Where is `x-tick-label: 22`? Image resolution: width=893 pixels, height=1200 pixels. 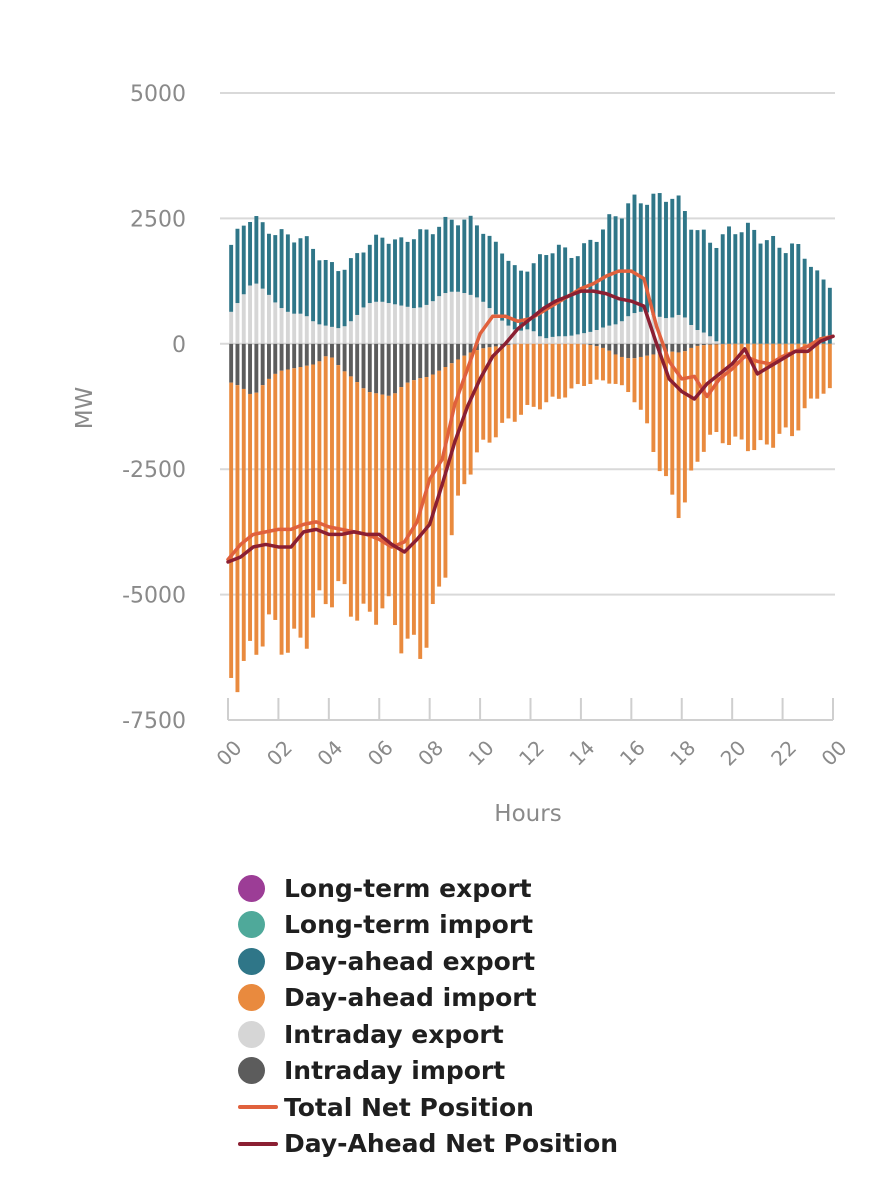 x-tick-label: 22 is located at coordinates (783, 753).